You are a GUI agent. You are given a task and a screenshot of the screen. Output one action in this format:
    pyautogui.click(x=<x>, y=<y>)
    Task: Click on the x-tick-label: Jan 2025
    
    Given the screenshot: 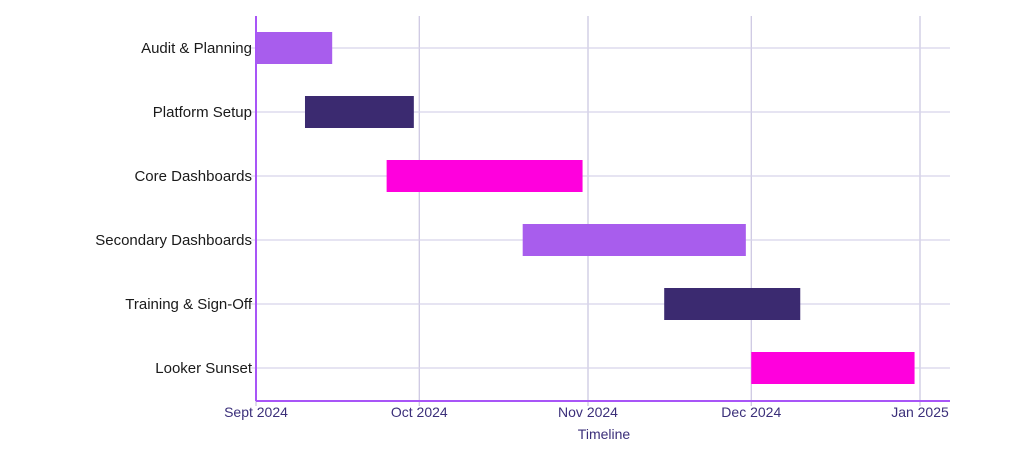 What is the action you would take?
    pyautogui.click(x=920, y=412)
    